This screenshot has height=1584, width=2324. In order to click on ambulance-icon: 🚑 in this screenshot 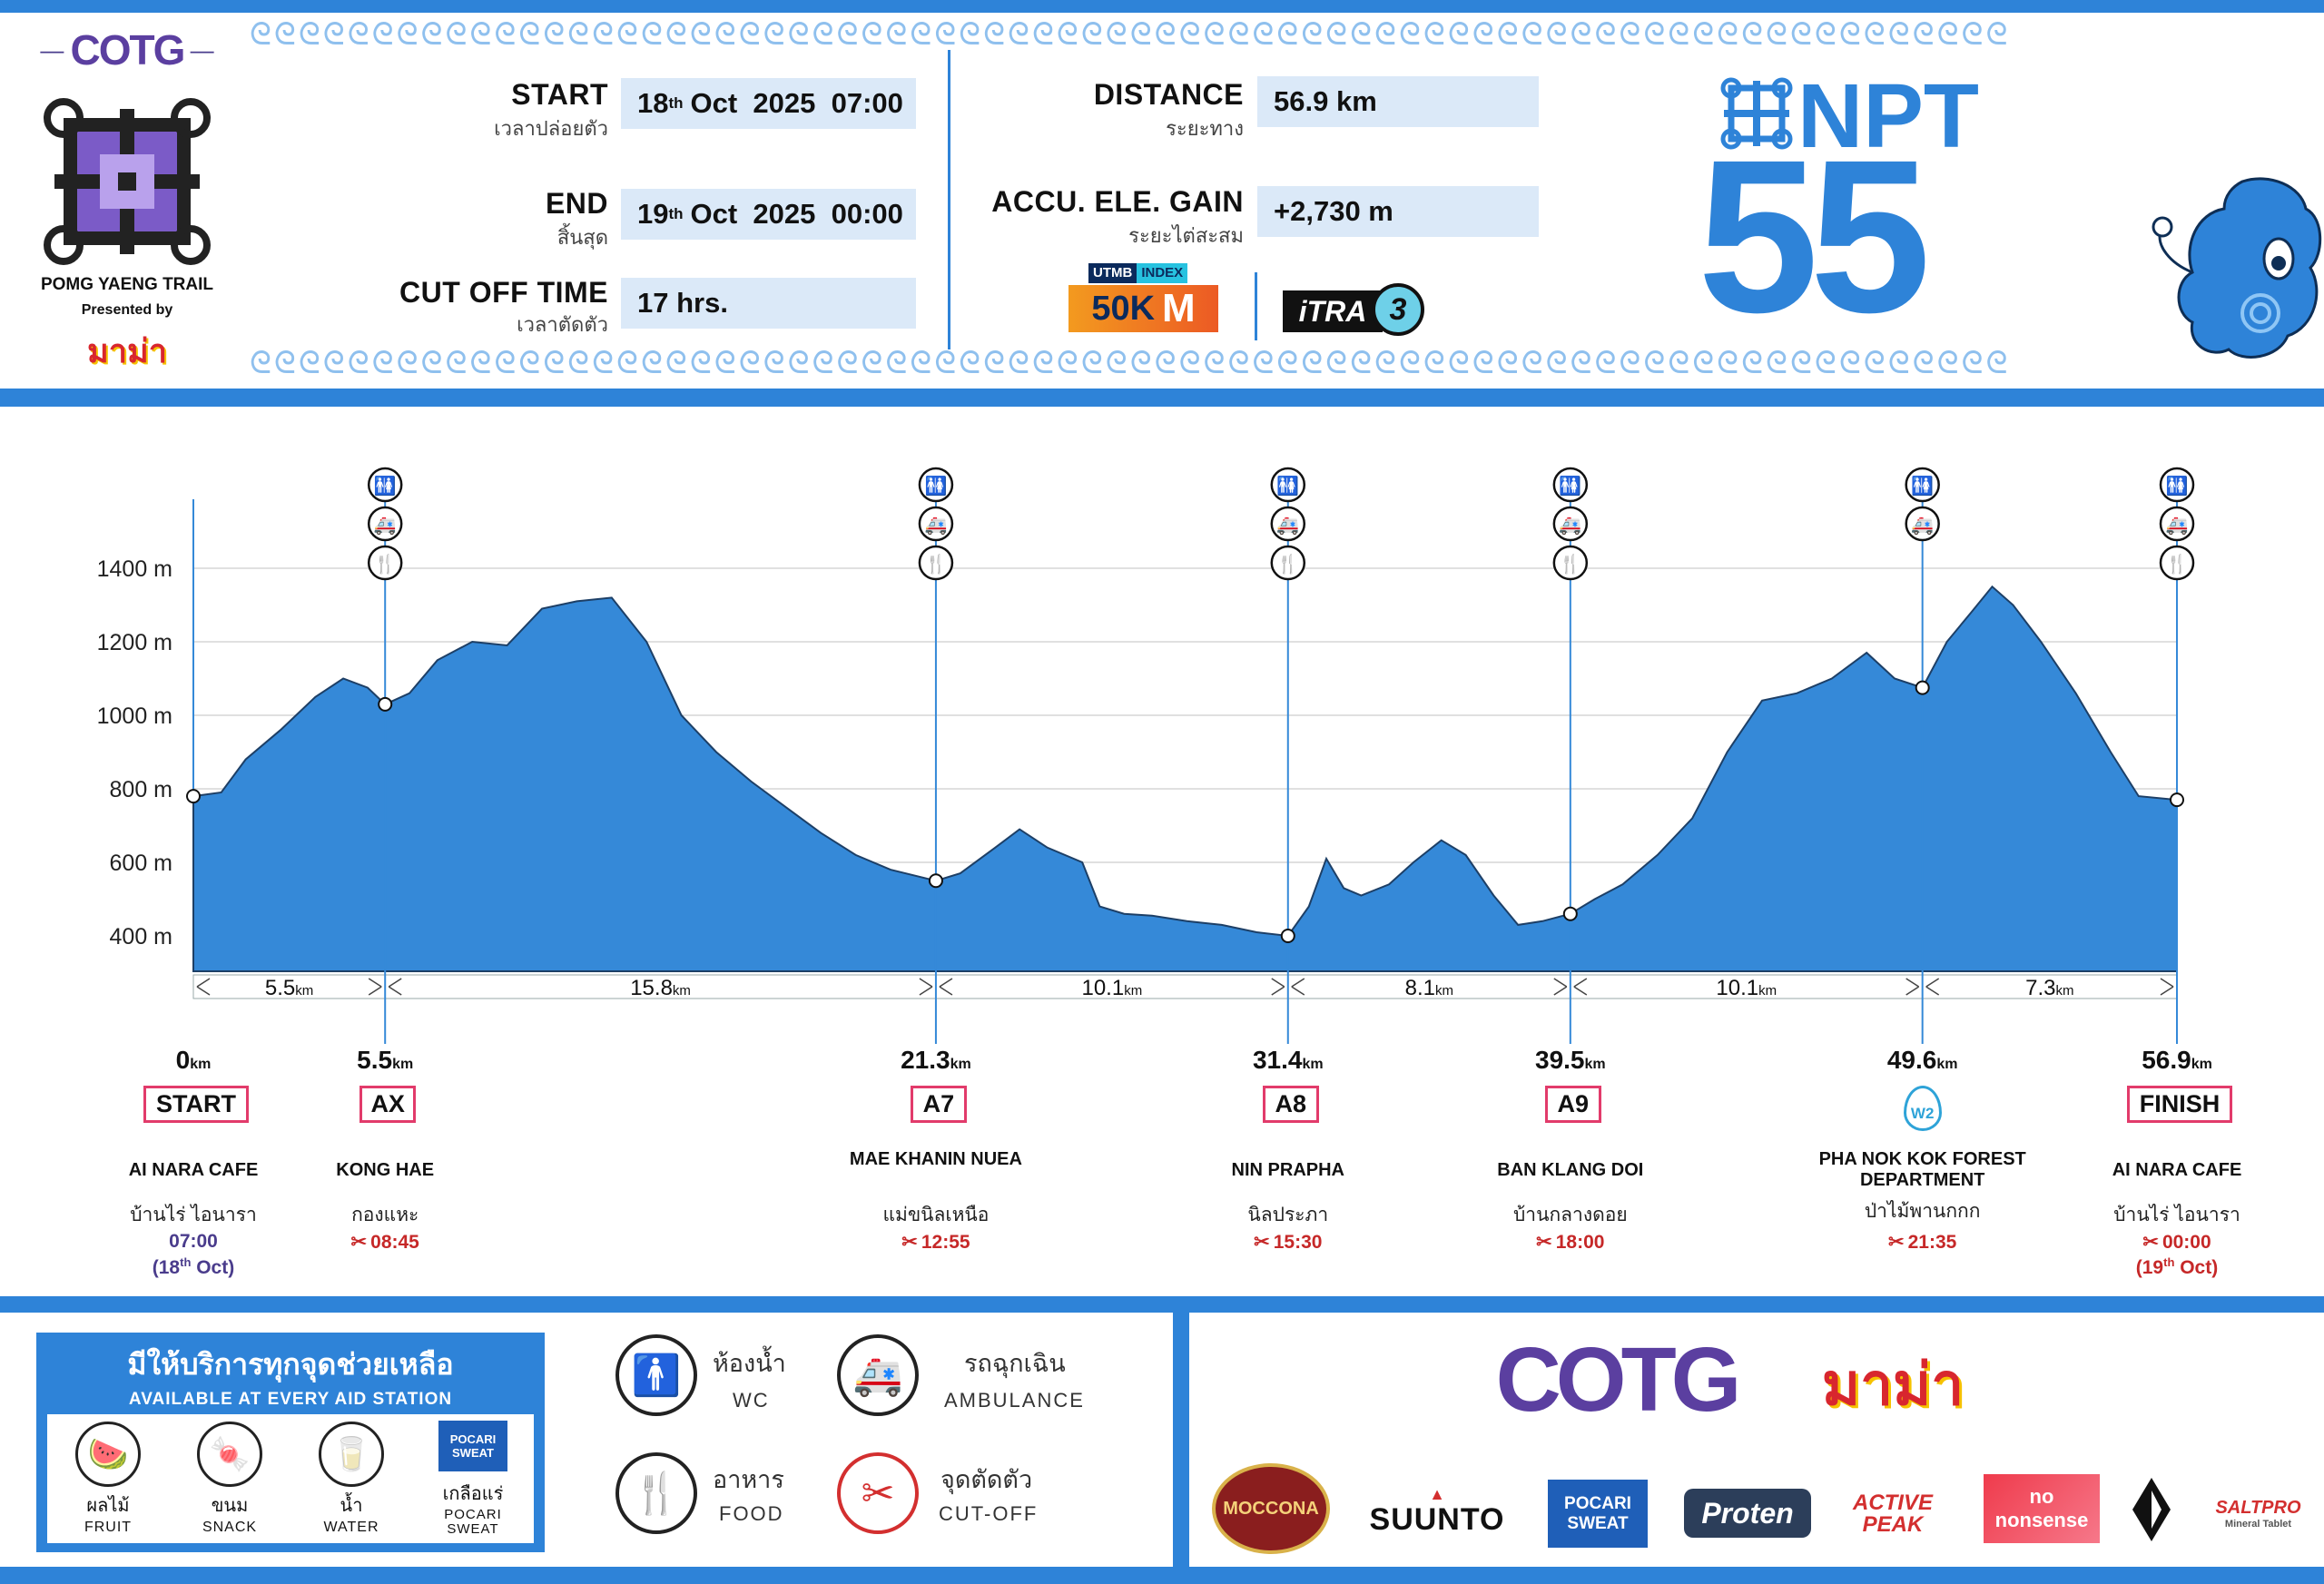, I will do `click(878, 1375)`.